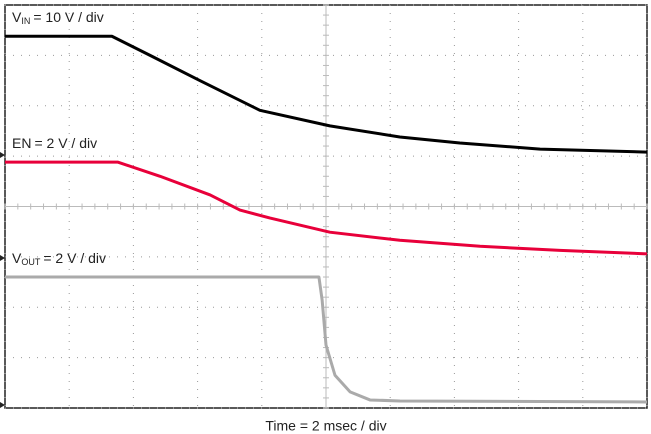 The height and width of the screenshot is (434, 651). What do you see at coordinates (21, 143) in the screenshot?
I see `trace-label-name: EN` at bounding box center [21, 143].